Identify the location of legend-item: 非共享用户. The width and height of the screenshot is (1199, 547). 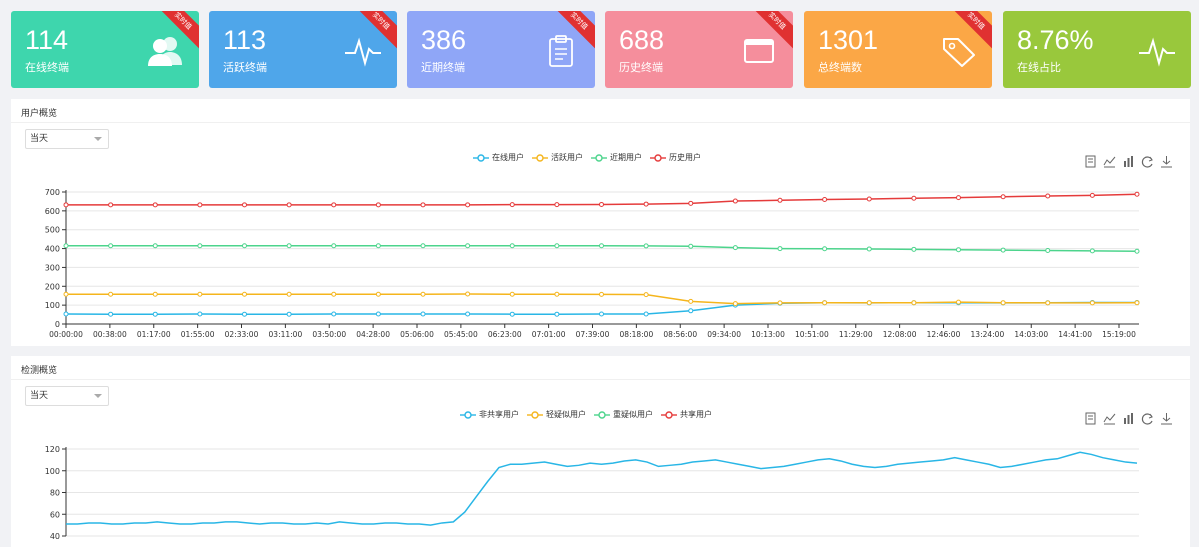
(489, 414).